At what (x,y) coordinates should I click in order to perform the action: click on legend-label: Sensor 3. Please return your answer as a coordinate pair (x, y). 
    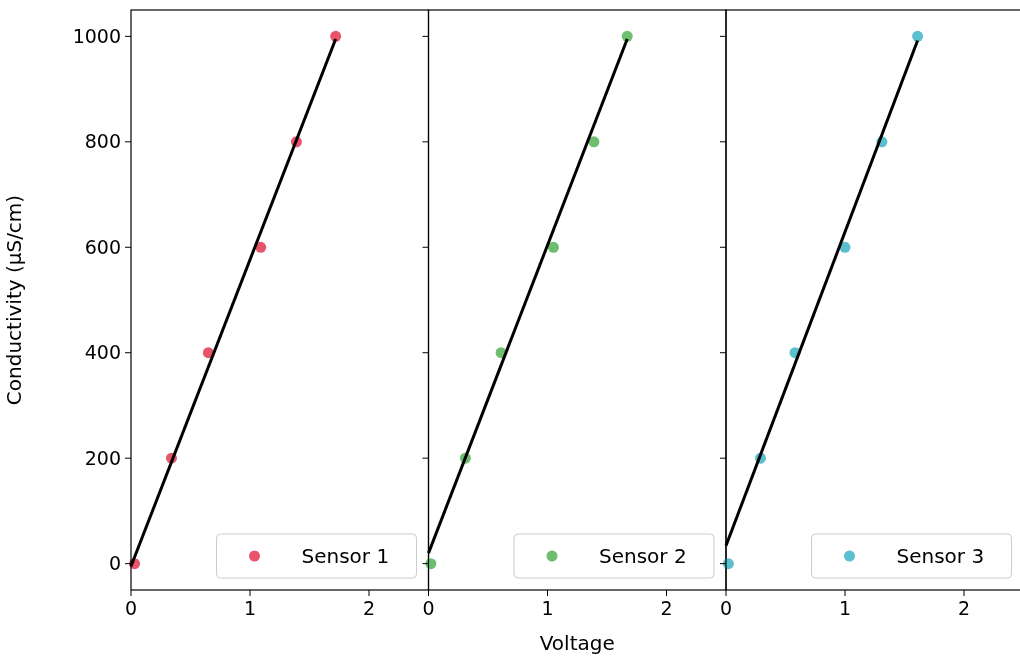
    Looking at the image, I should click on (940, 556).